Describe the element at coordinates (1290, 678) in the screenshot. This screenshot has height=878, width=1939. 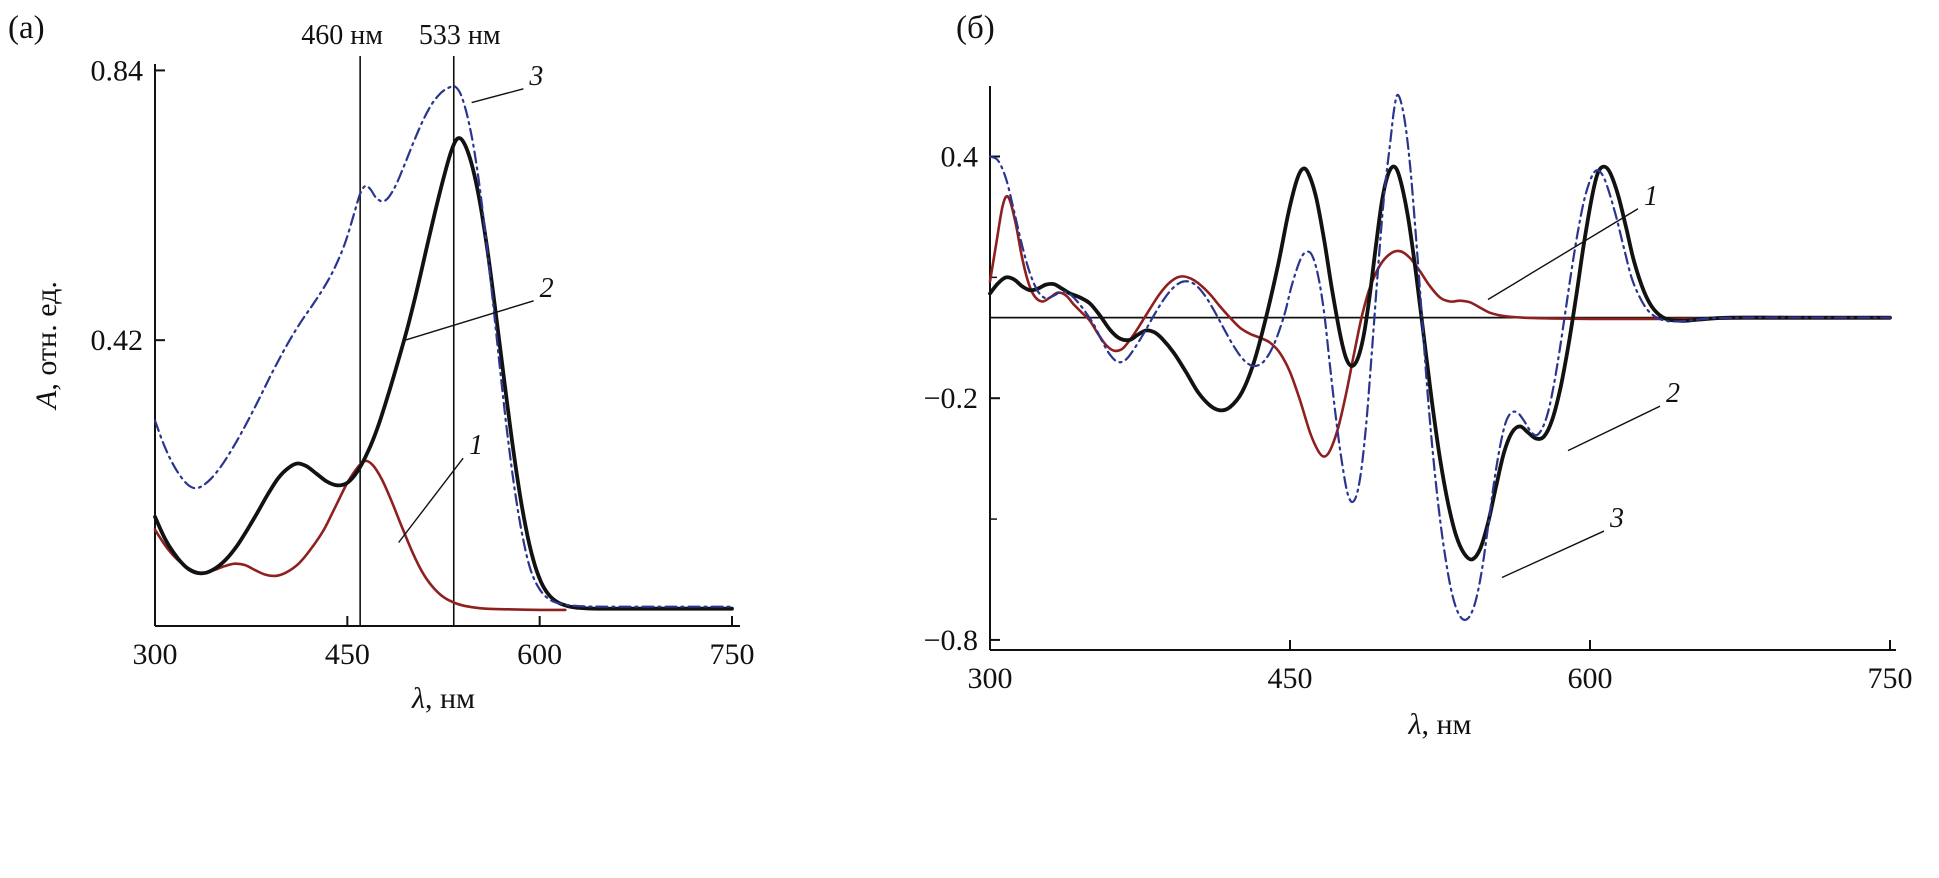
I see `x-tick-label-b: 450` at that location.